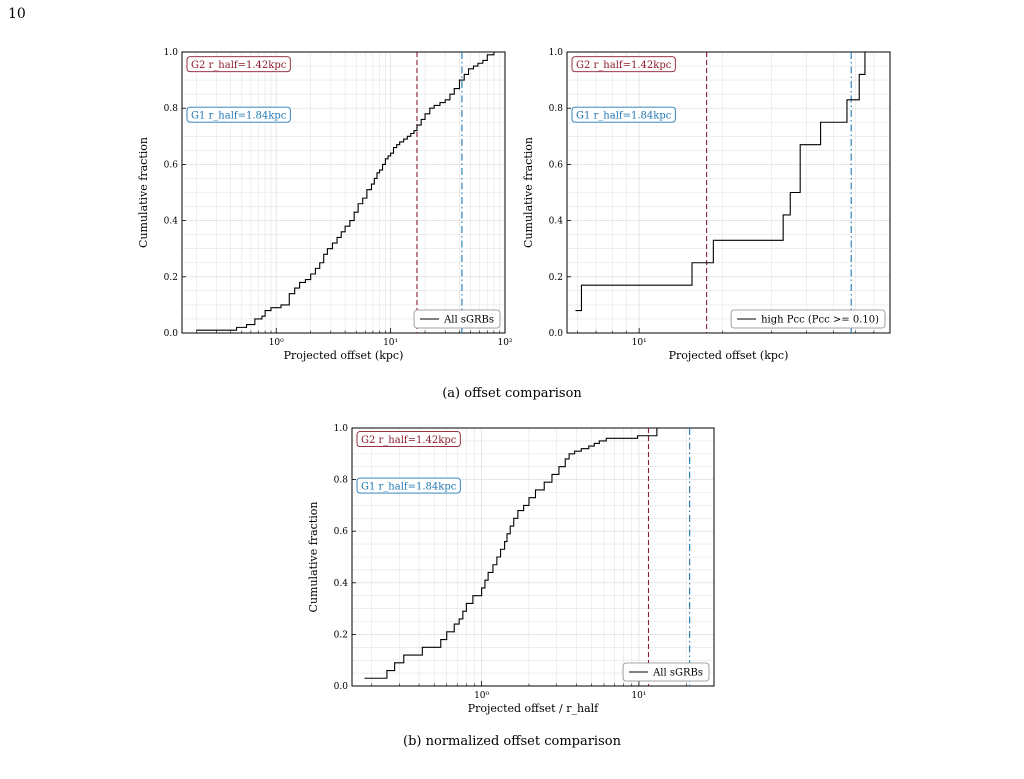 This screenshot has height=779, width=1024. What do you see at coordinates (512, 741) in the screenshot?
I see `caption-b: (b) normalized offset comparison` at bounding box center [512, 741].